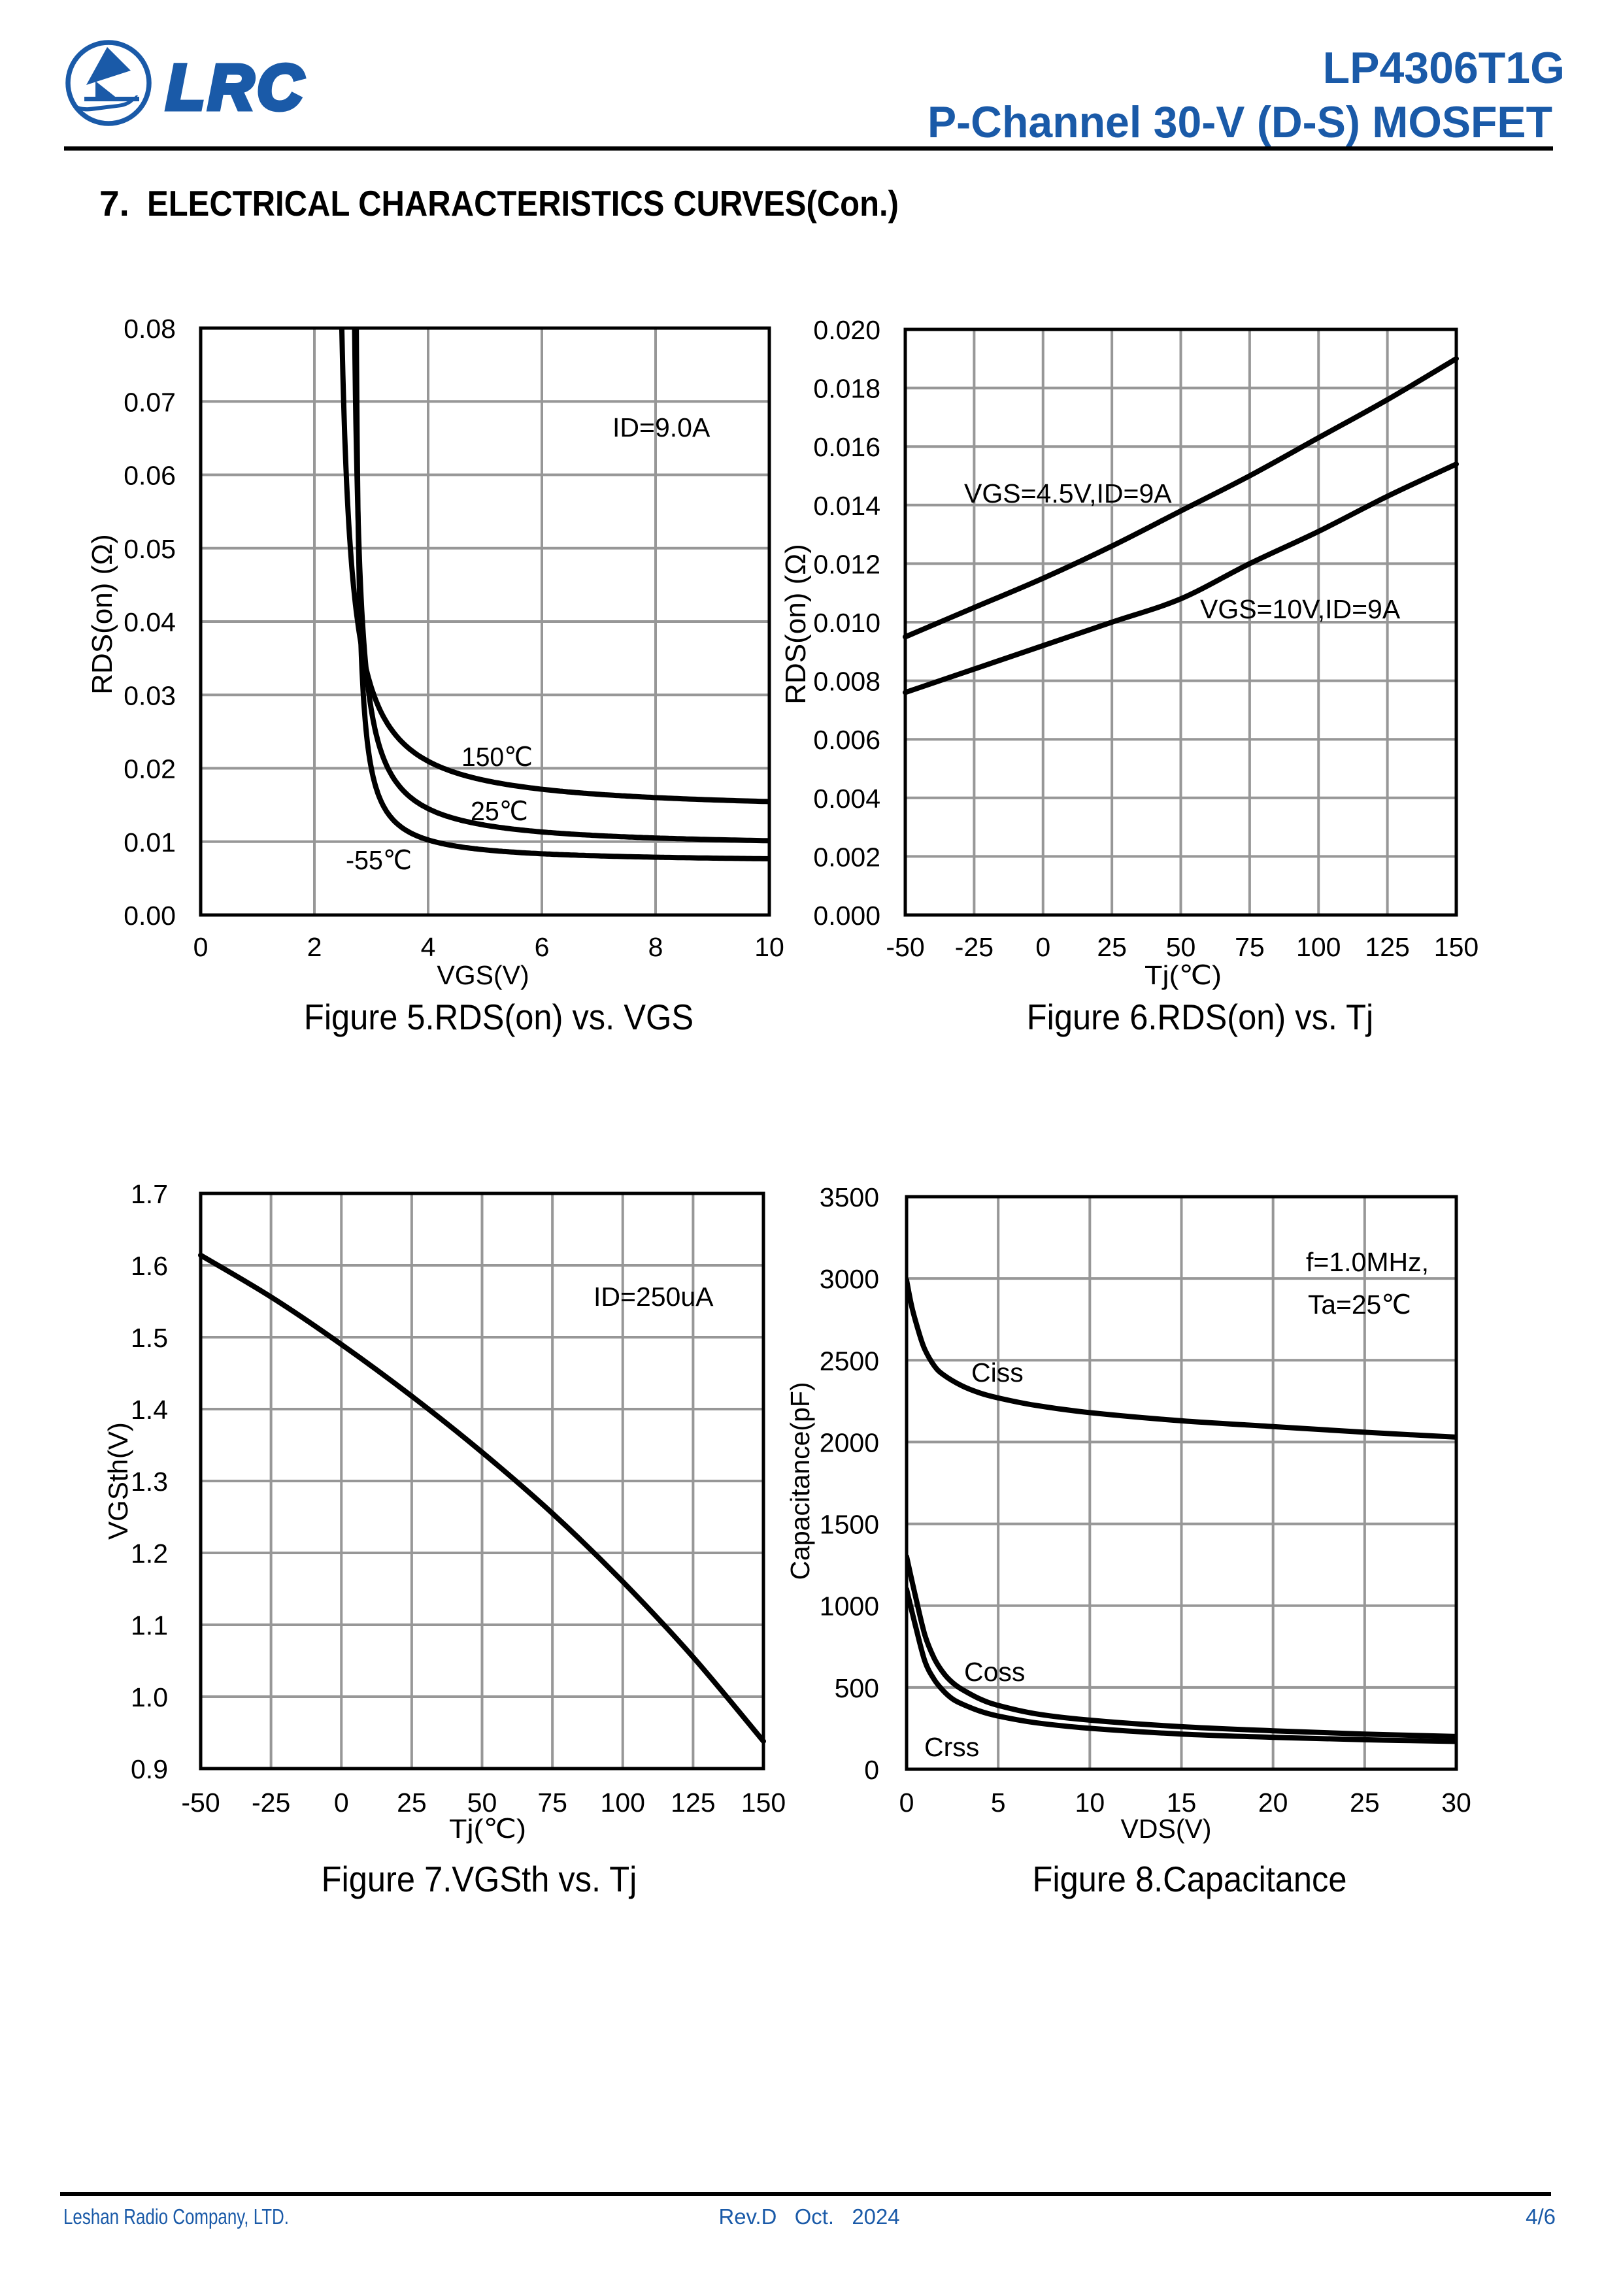 This screenshot has width=1621, height=2296. What do you see at coordinates (847, 506) in the screenshot?
I see `svg-text: 0.014` at bounding box center [847, 506].